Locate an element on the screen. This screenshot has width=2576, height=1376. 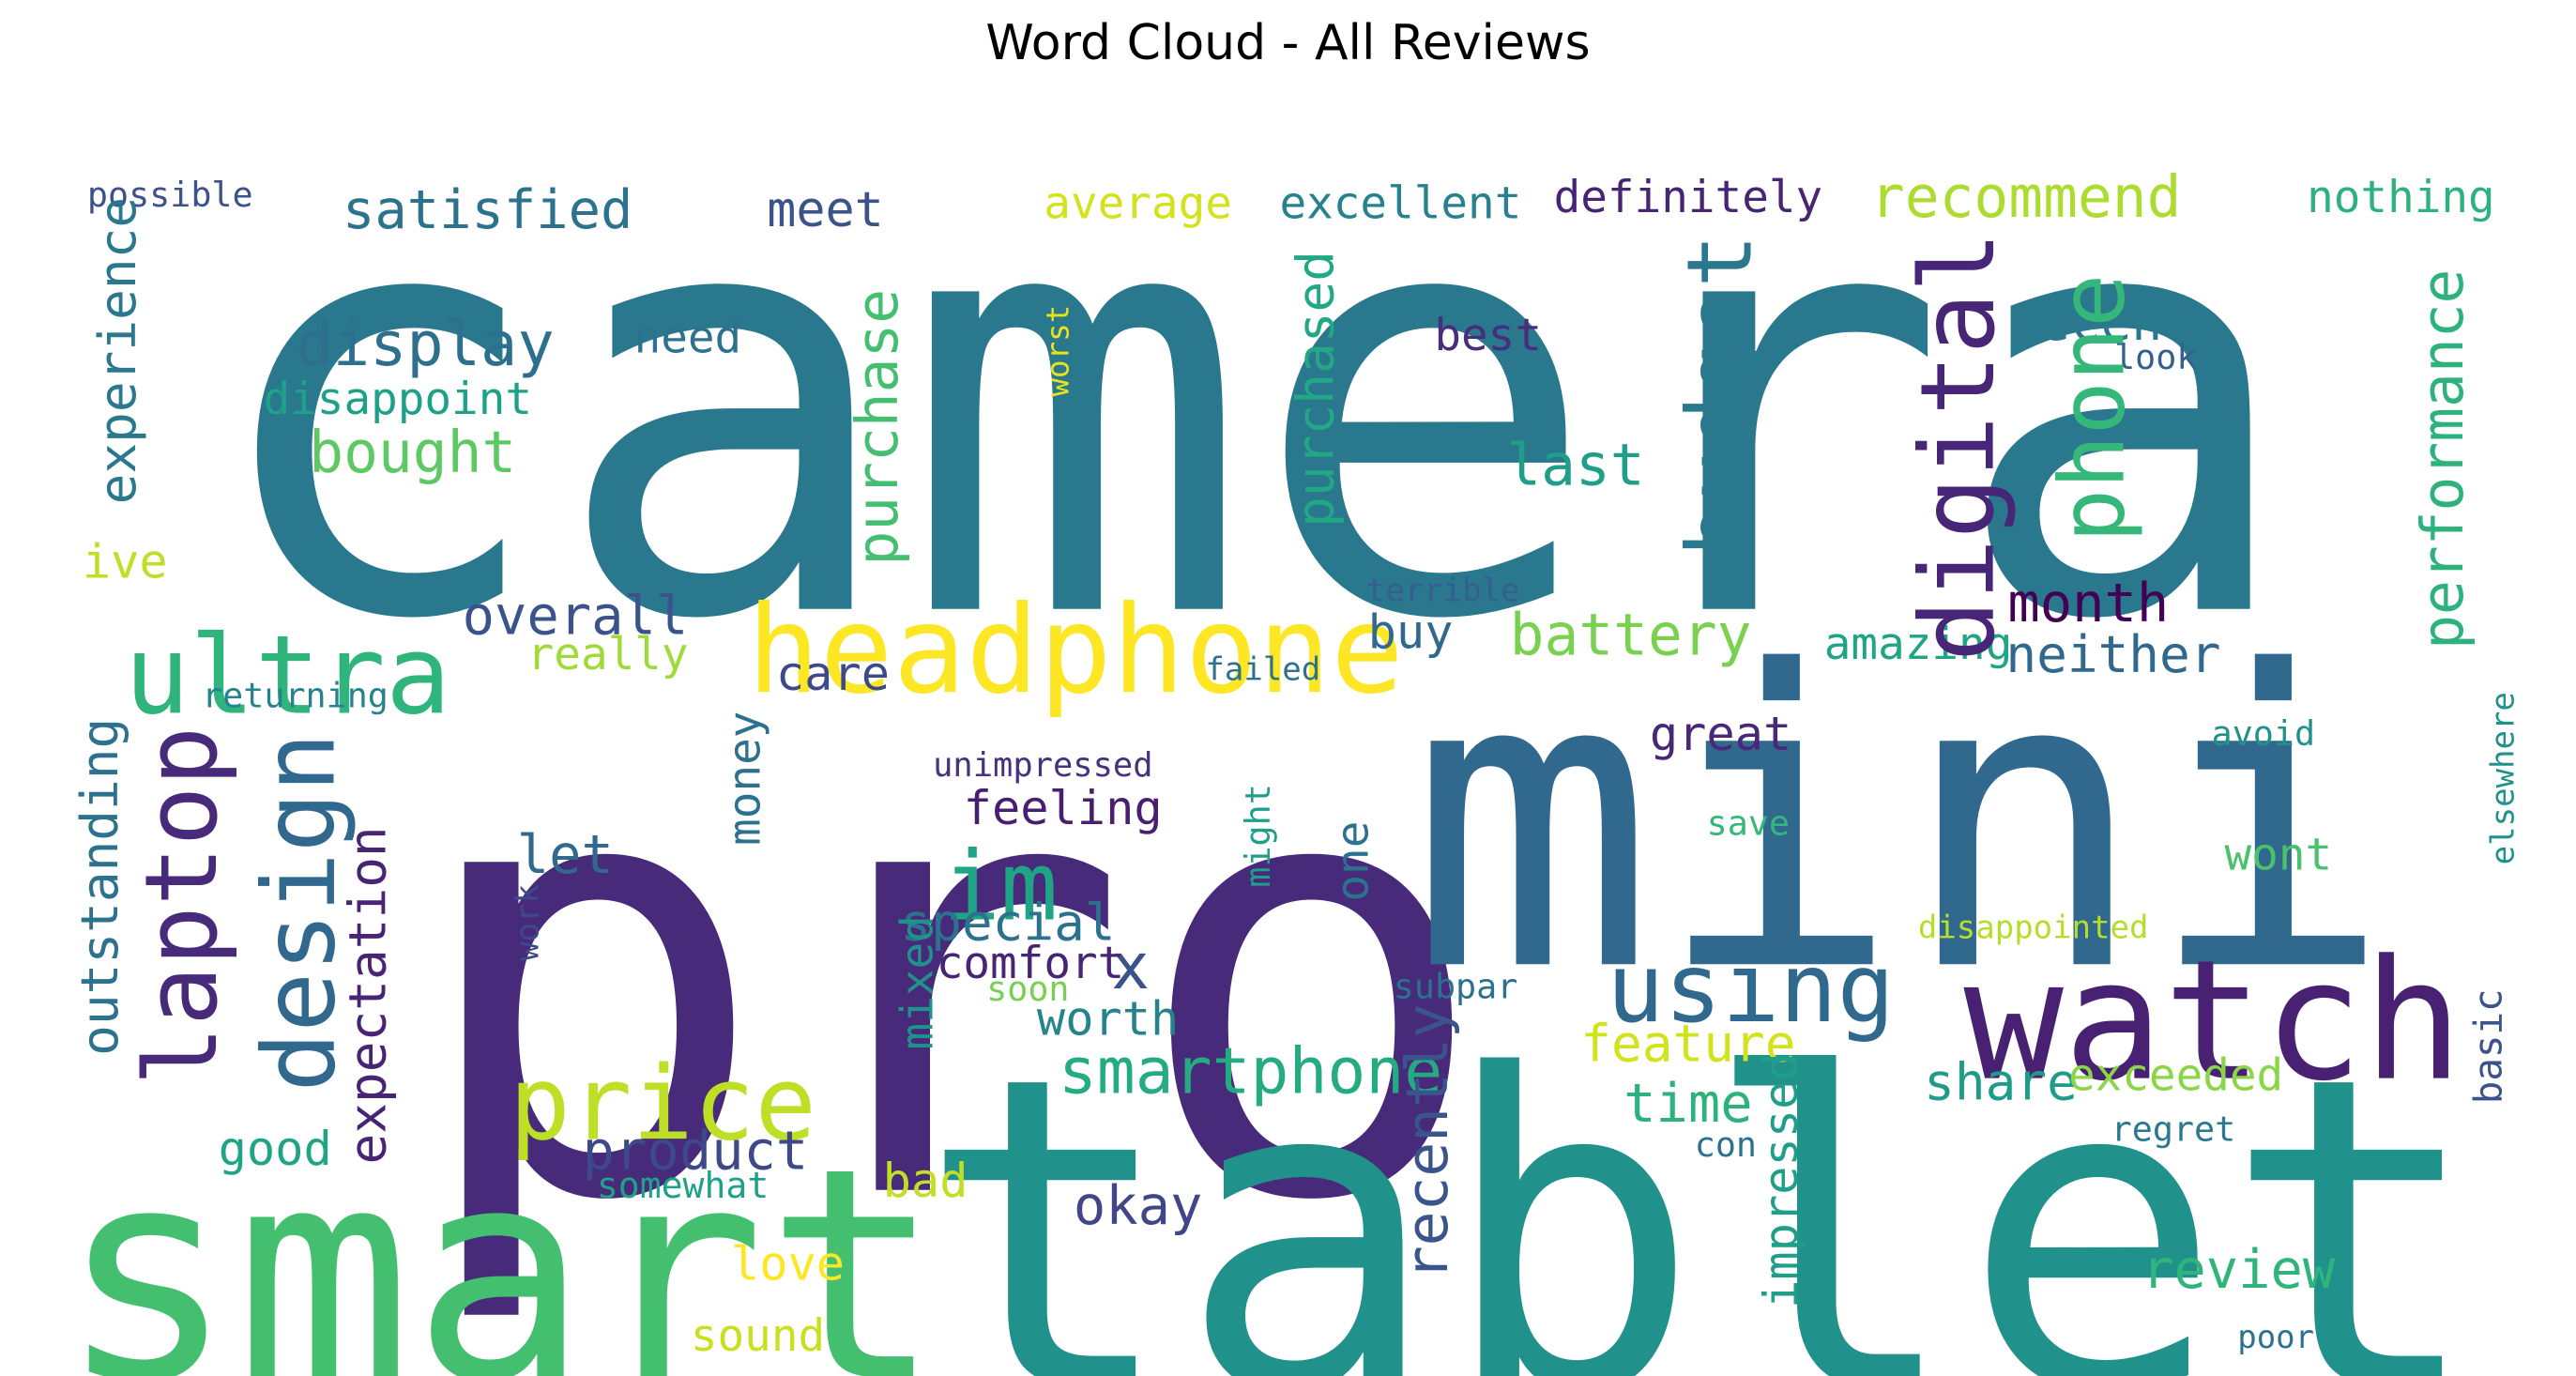
word-love: love is located at coordinates (788, 1264).